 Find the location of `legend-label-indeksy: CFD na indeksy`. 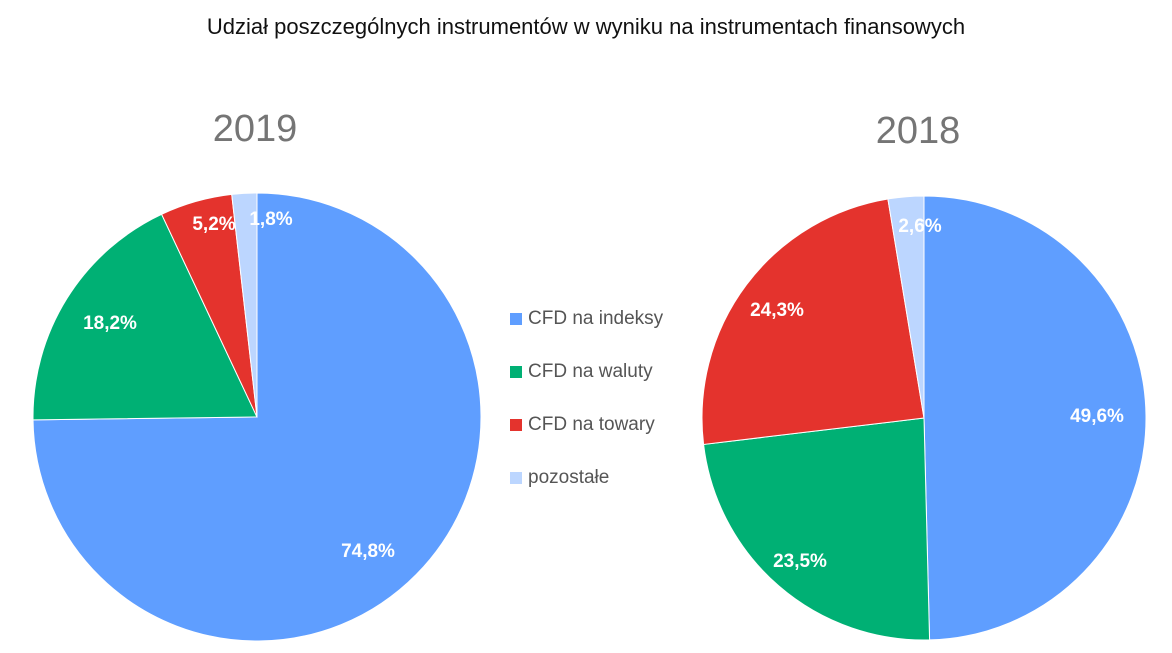

legend-label-indeksy: CFD na indeksy is located at coordinates (596, 318).